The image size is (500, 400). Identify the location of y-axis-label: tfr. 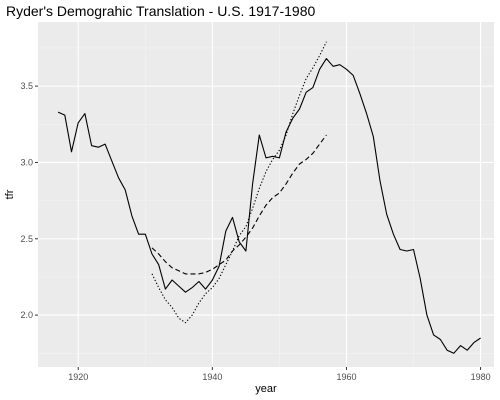
(10, 194).